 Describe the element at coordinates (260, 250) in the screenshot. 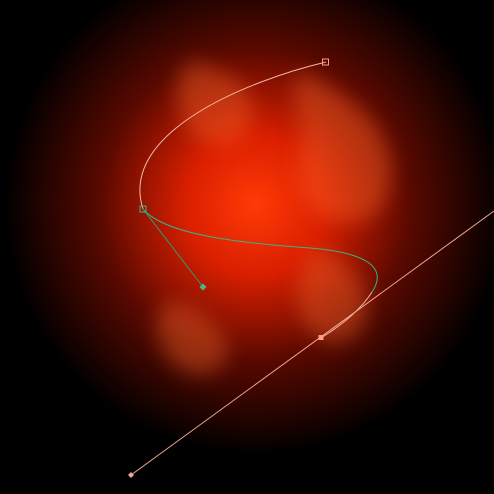

I see `bezier-path-segment-selected` at that location.